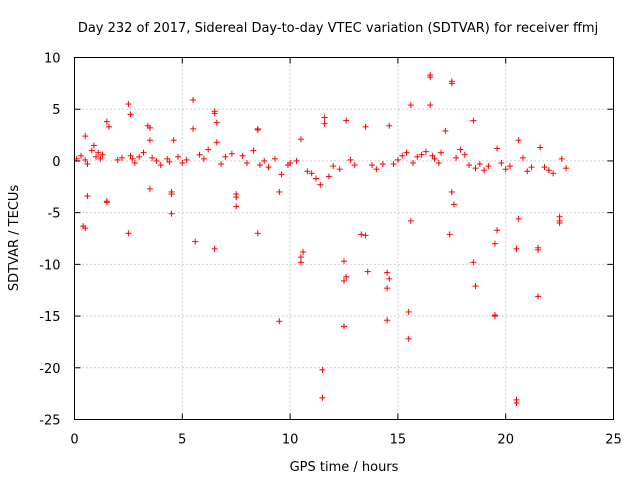 Image resolution: width=640 pixels, height=480 pixels. Describe the element at coordinates (505, 440) in the screenshot. I see `x-tick-label: 20` at that location.